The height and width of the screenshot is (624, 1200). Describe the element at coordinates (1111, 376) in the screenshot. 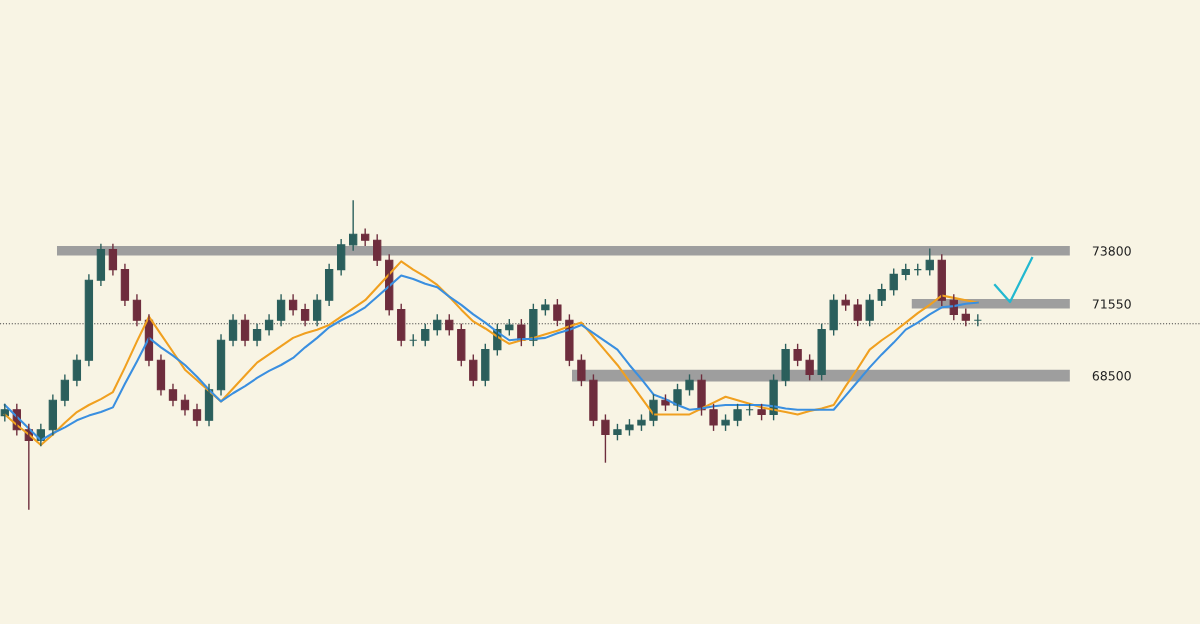

I see `y-tick-label: 68500` at that location.